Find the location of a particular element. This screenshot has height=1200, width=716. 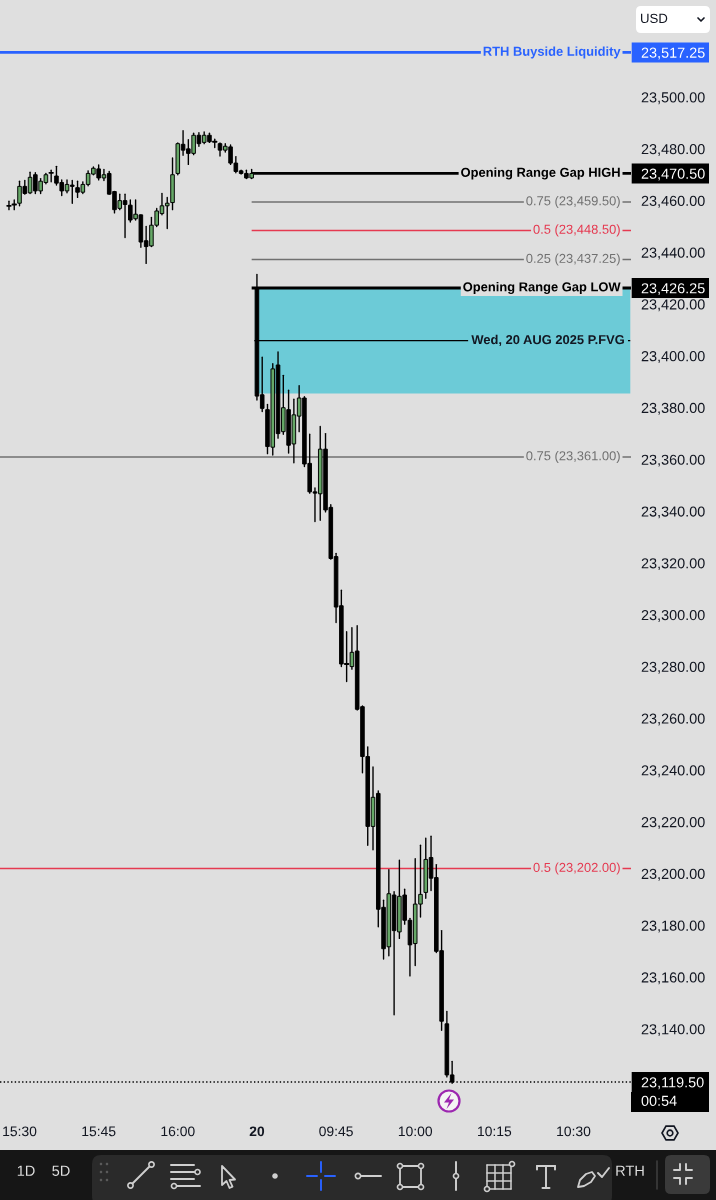

ref-line-label: 0.25 (23,437.25) is located at coordinates (573, 259).